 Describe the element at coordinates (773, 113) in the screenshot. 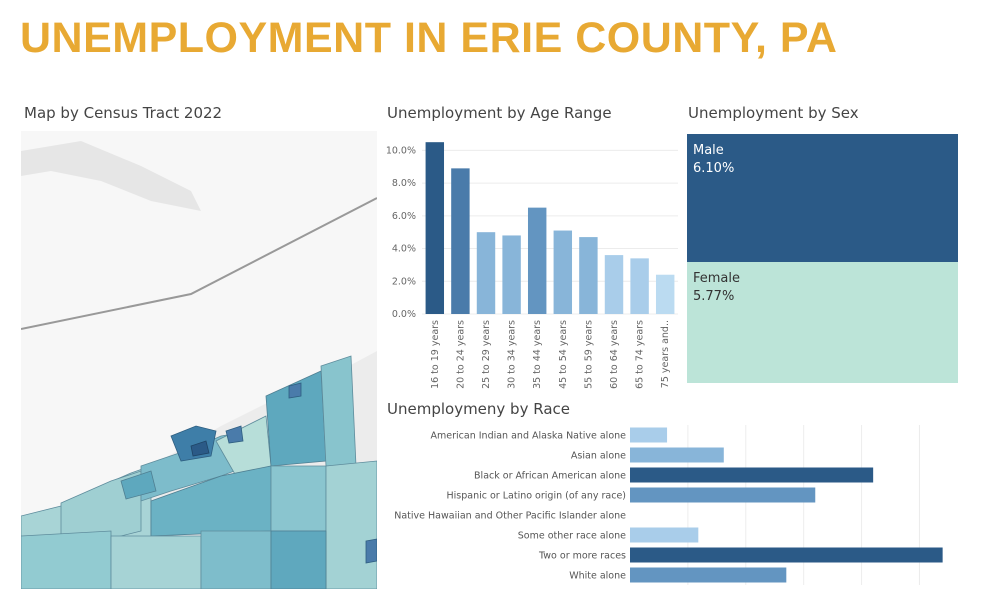

I see `sex-chart-title: Unemployment by Sex` at that location.